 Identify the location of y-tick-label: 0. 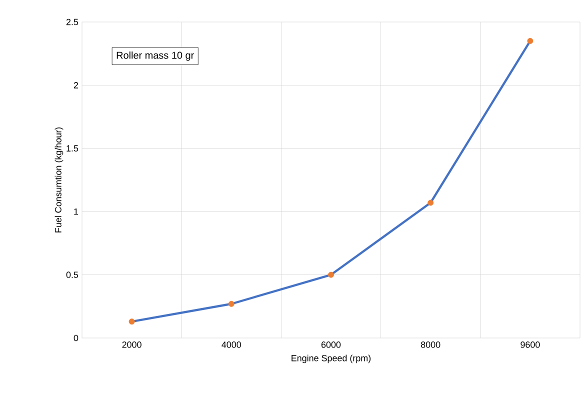
(76, 338).